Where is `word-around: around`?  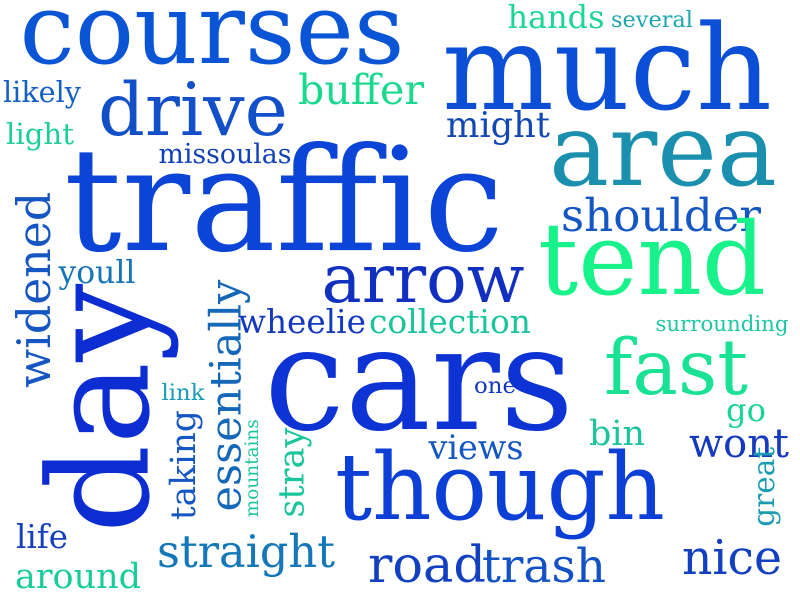 word-around: around is located at coordinates (78, 576).